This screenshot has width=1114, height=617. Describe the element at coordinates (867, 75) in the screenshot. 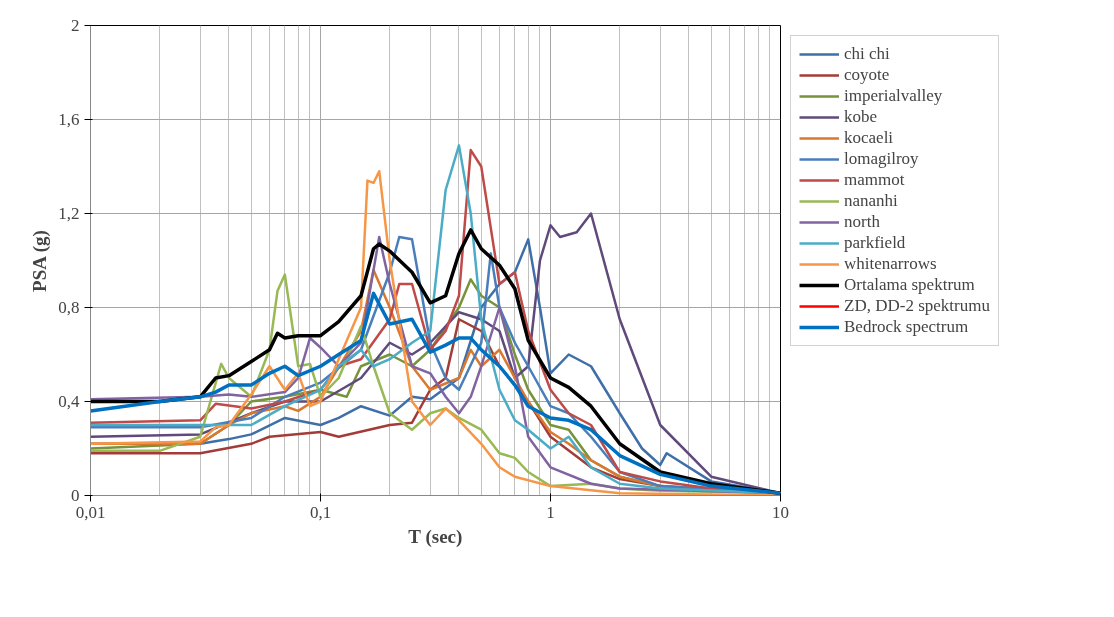

I see `legend-label: coyote` at that location.